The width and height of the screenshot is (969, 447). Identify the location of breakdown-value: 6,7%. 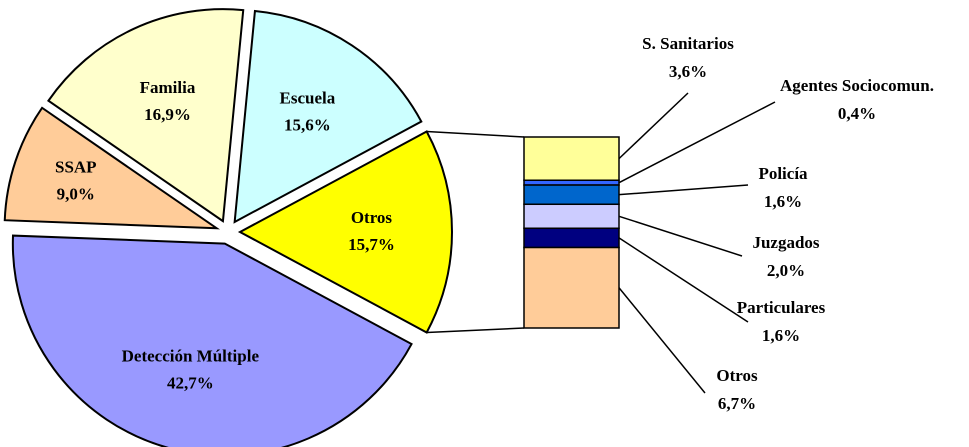
(737, 403).